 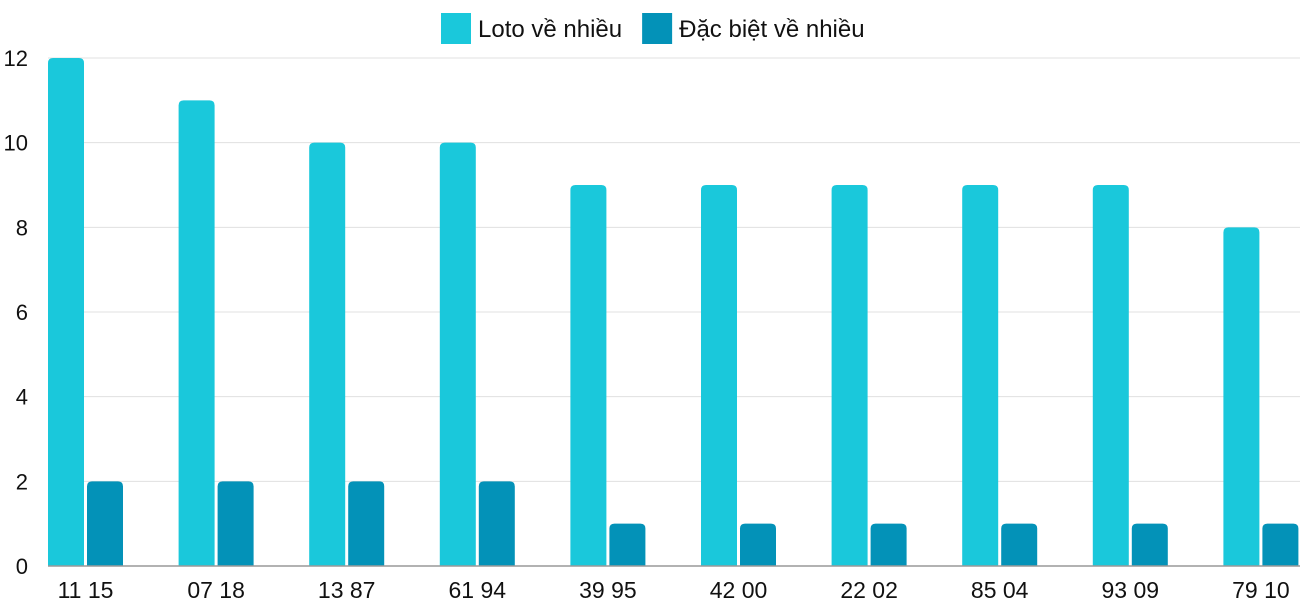 I want to click on legend-label: Đặc biệt về nhiều, so click(x=771, y=29).